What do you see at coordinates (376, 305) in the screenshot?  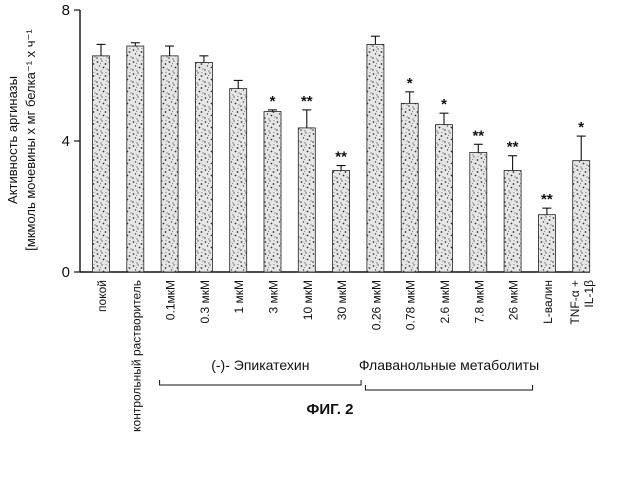 I see `category-label: 0.26 мкМ` at bounding box center [376, 305].